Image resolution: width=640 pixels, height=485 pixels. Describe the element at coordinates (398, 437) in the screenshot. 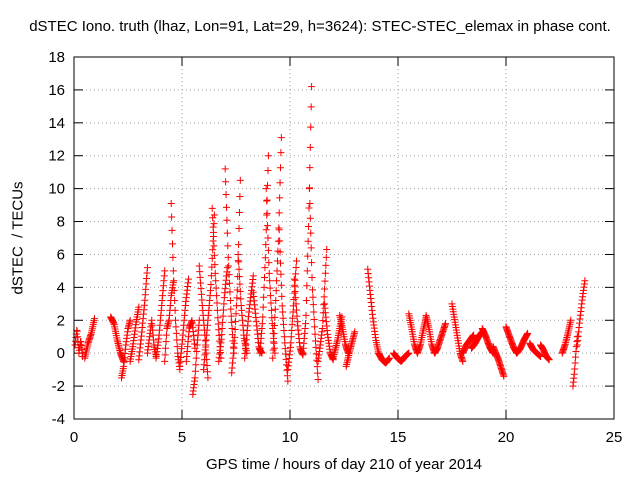

I see `x-tick-label: 15` at that location.